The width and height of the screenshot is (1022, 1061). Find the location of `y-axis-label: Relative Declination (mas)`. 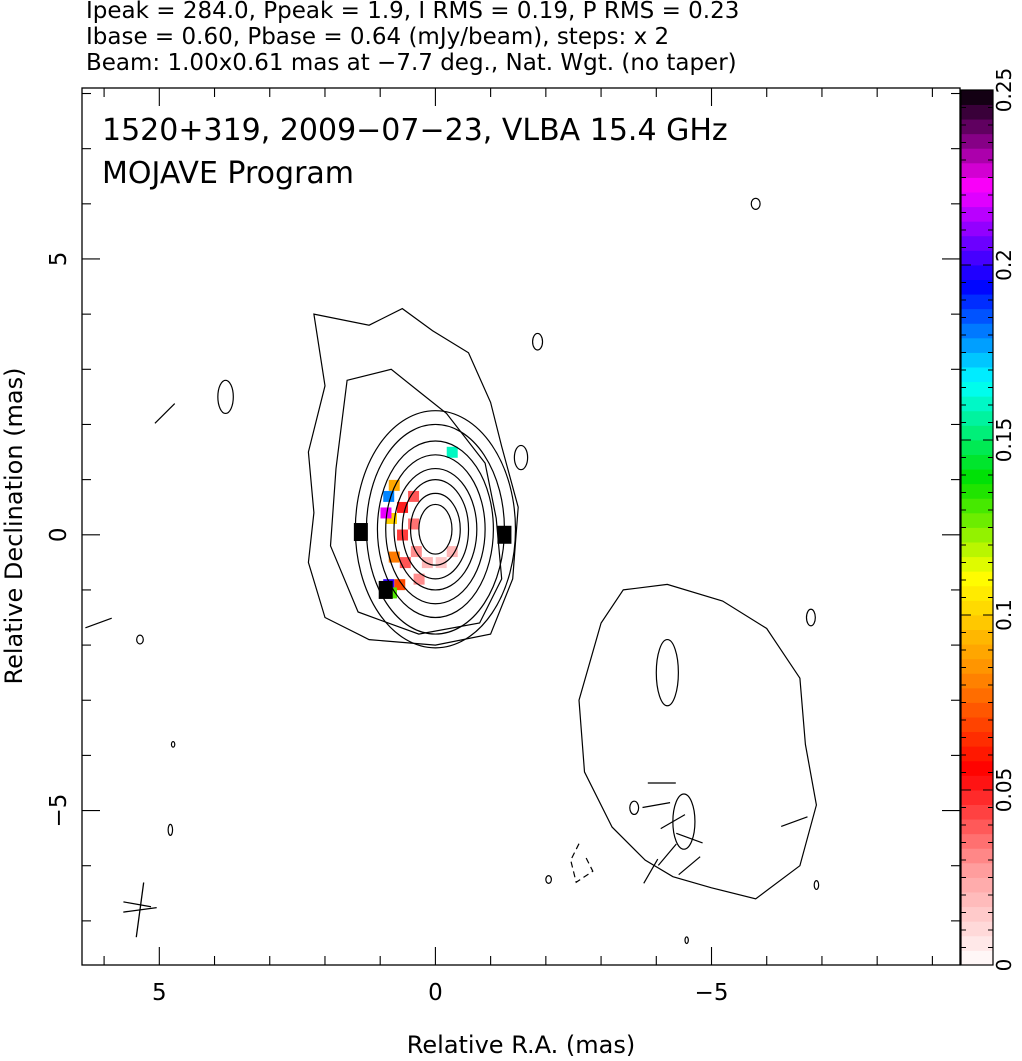

y-axis-label: Relative Declination (mas) is located at coordinates (14, 525).